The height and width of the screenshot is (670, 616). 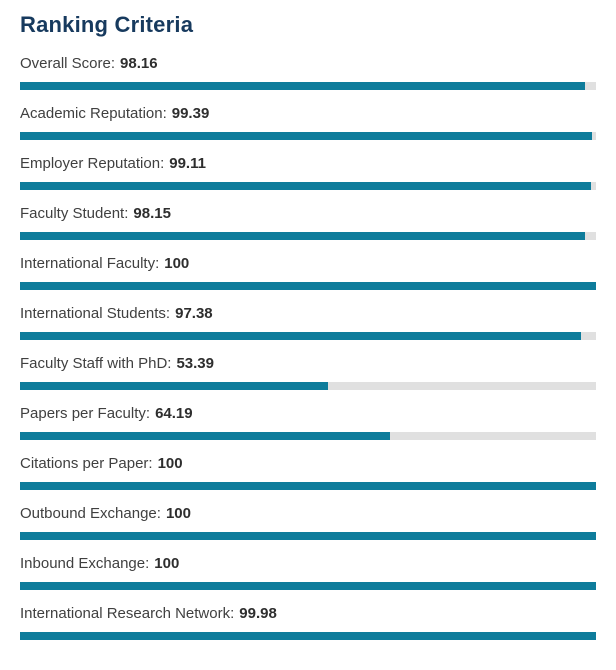 I want to click on criteria-row: International Students: 97.38, so click(x=308, y=322).